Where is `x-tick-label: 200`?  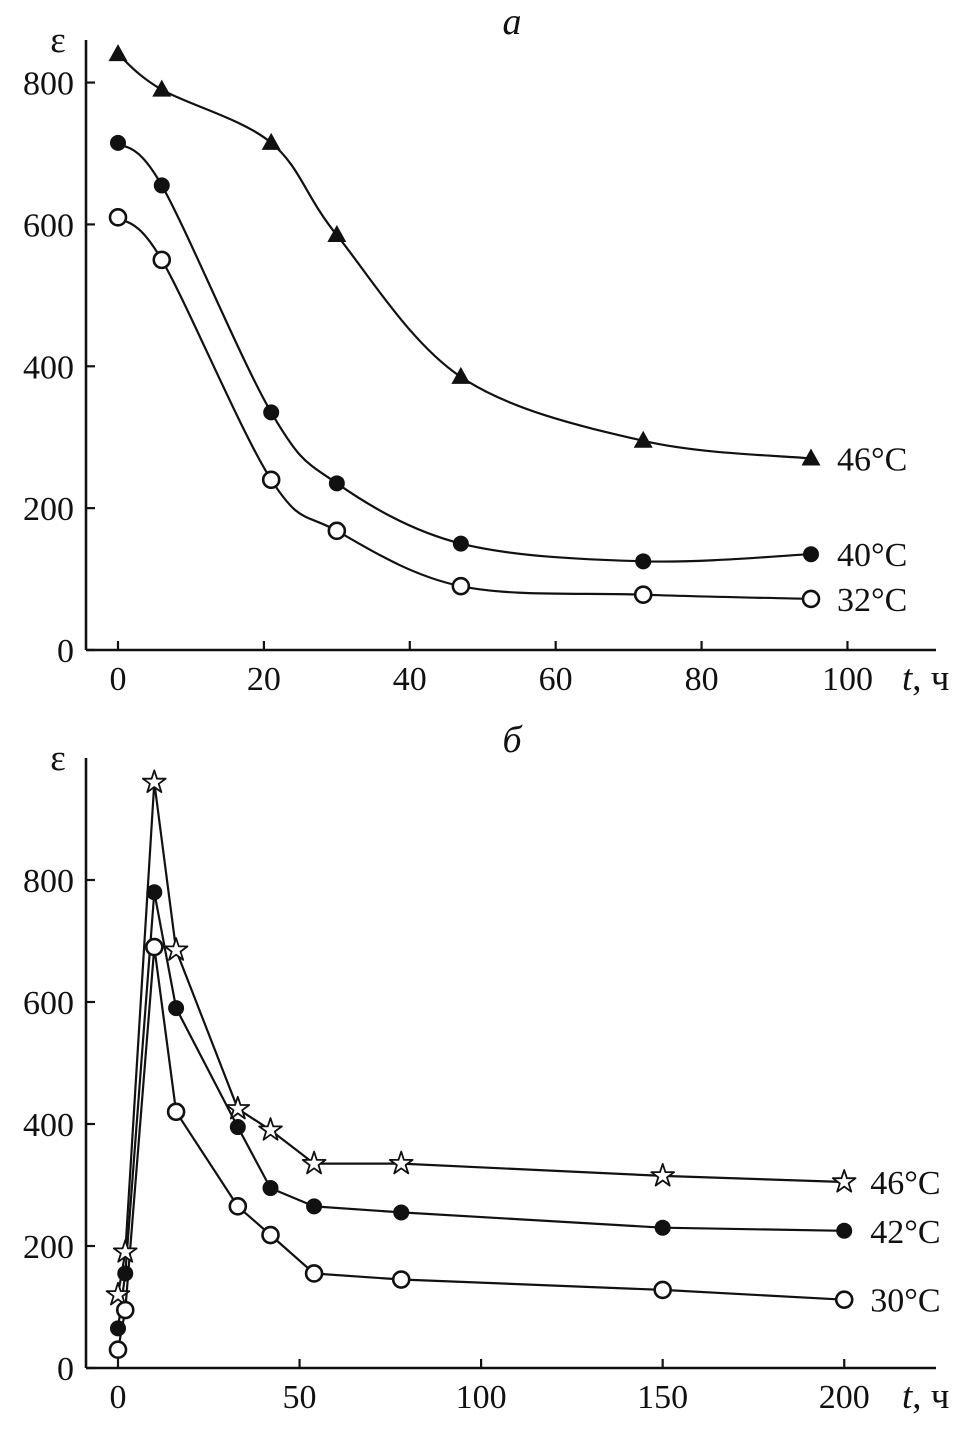 x-tick-label: 200 is located at coordinates (844, 1397).